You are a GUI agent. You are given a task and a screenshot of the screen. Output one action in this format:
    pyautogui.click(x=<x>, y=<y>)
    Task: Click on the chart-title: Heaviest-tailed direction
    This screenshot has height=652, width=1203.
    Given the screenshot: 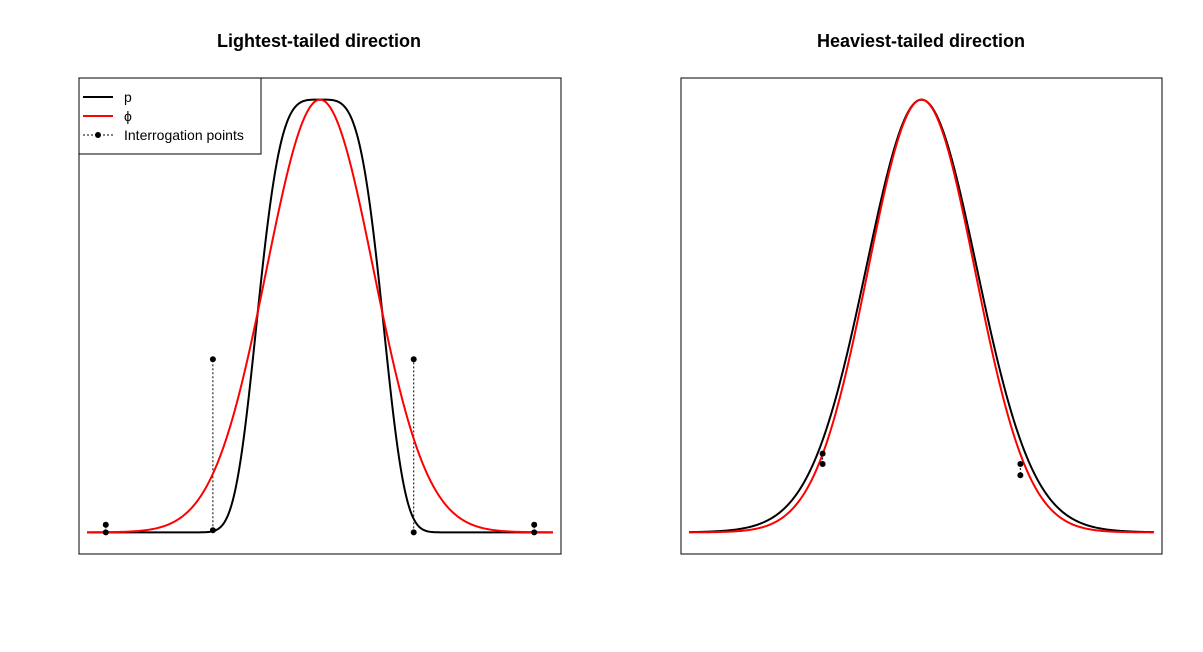 What is the action you would take?
    pyautogui.click(x=921, y=41)
    